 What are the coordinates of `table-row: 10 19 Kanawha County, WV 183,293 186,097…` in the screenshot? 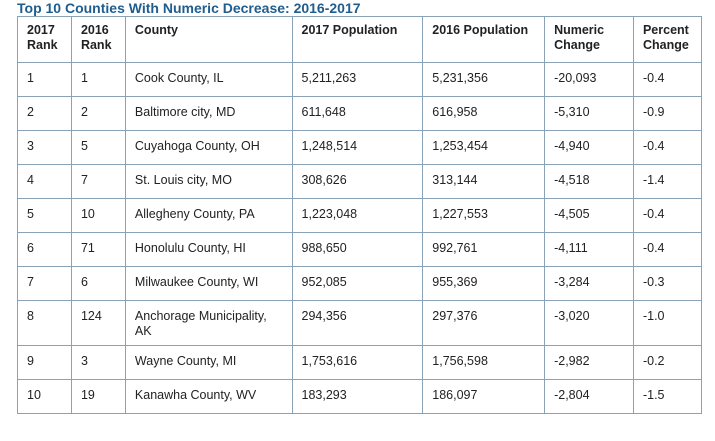 It's located at (360, 396).